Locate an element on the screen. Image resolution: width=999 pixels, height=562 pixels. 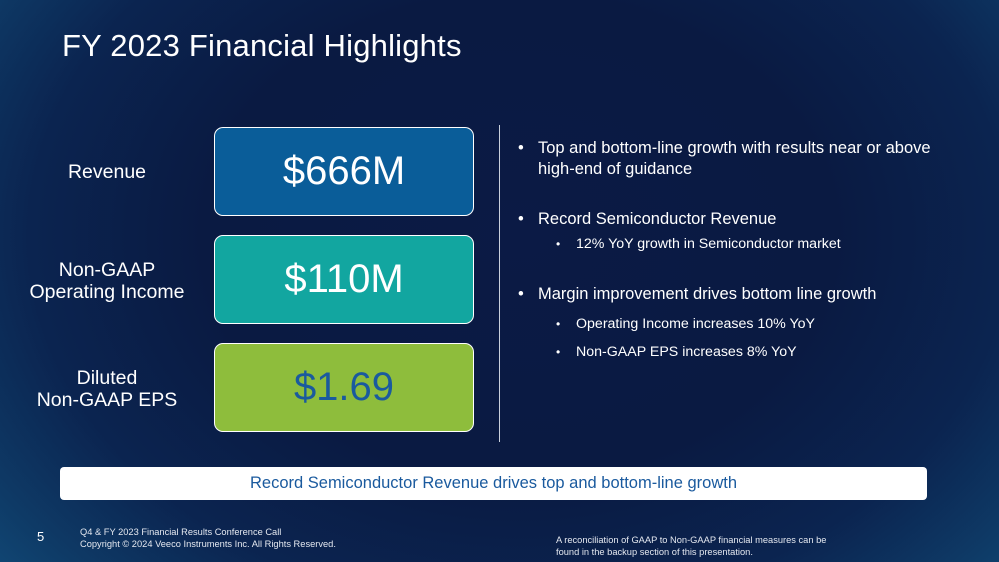
metric-label-line: Diluted is located at coordinates (107, 378).